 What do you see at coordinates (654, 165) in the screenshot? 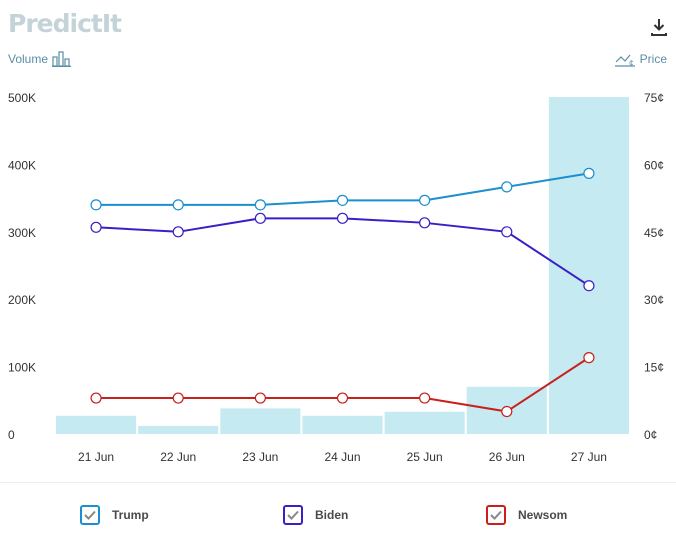
I see `right-axis-tick-label: 60¢` at bounding box center [654, 165].